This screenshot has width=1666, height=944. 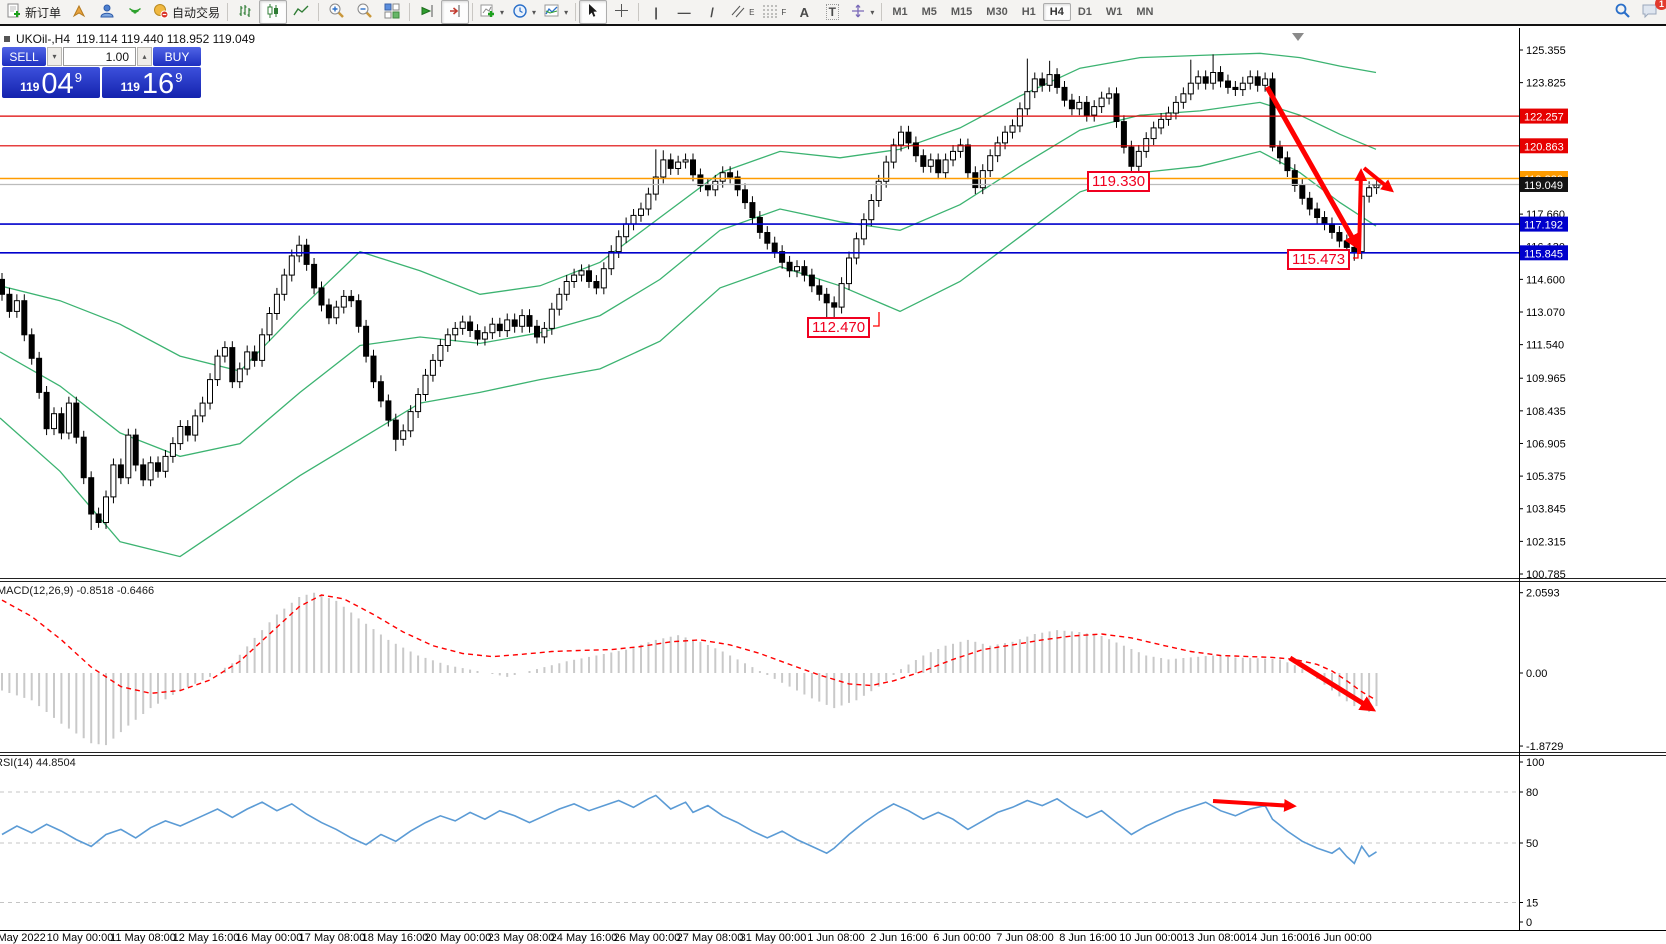 I want to click on timeframe-w1: W1, so click(x=1114, y=12).